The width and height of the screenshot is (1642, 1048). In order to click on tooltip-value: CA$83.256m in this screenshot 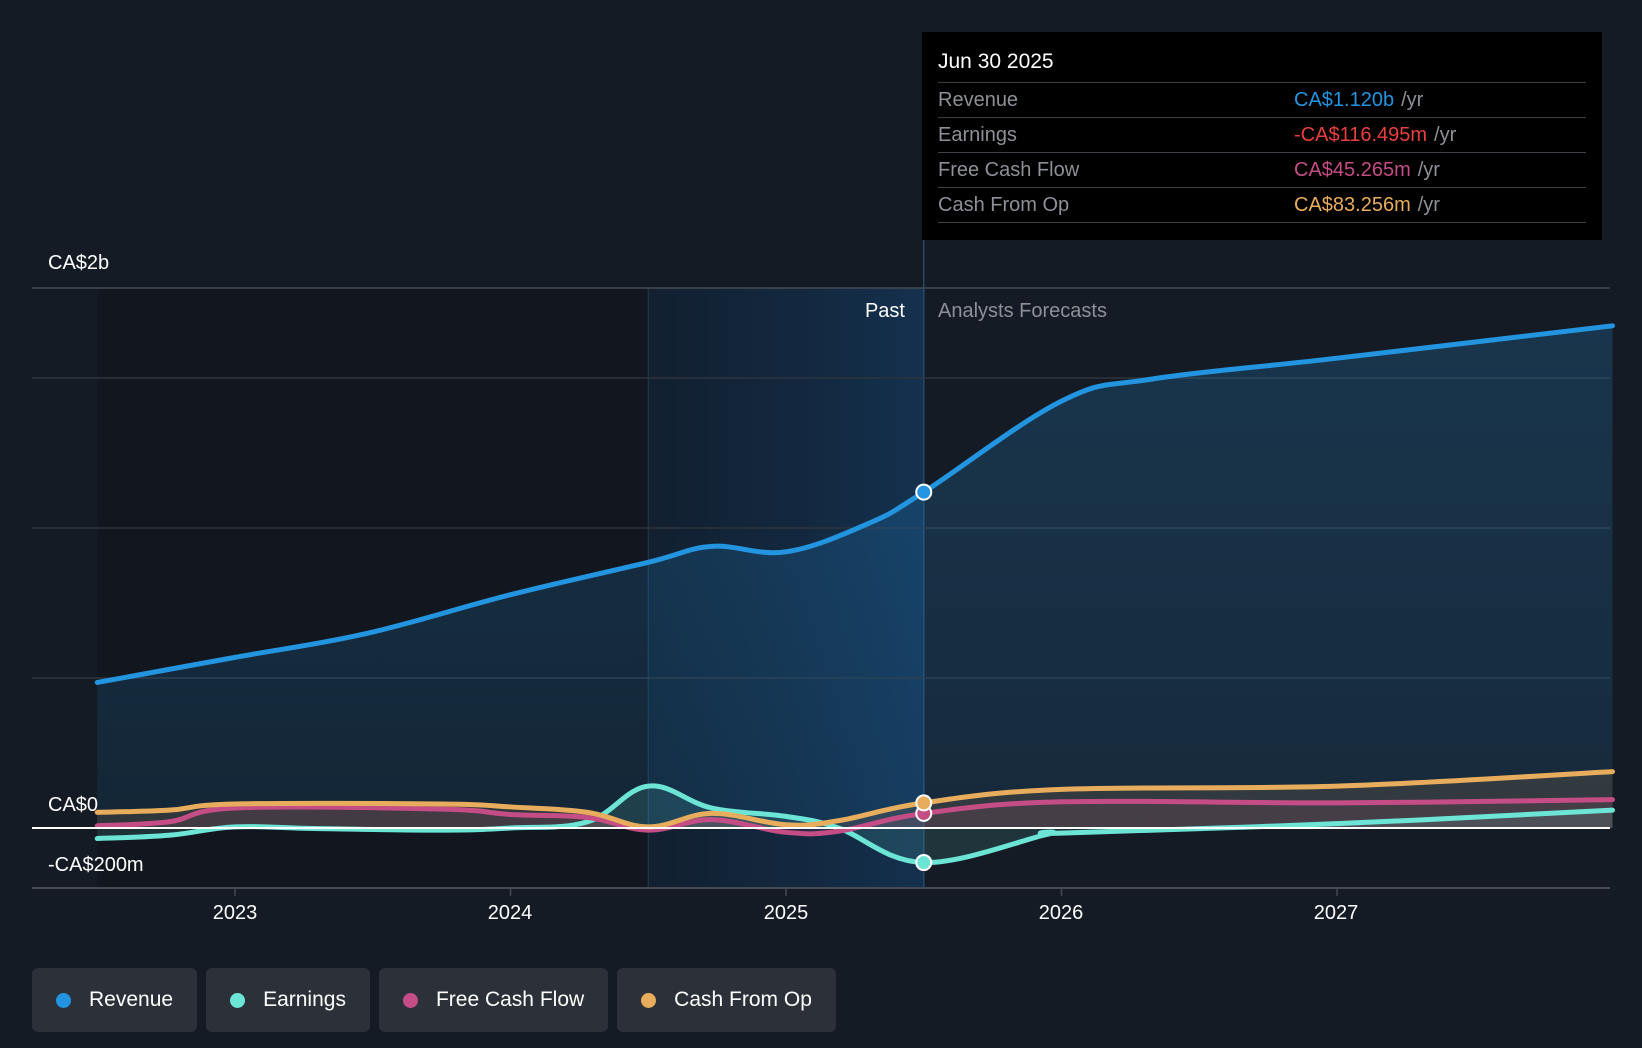, I will do `click(1352, 205)`.